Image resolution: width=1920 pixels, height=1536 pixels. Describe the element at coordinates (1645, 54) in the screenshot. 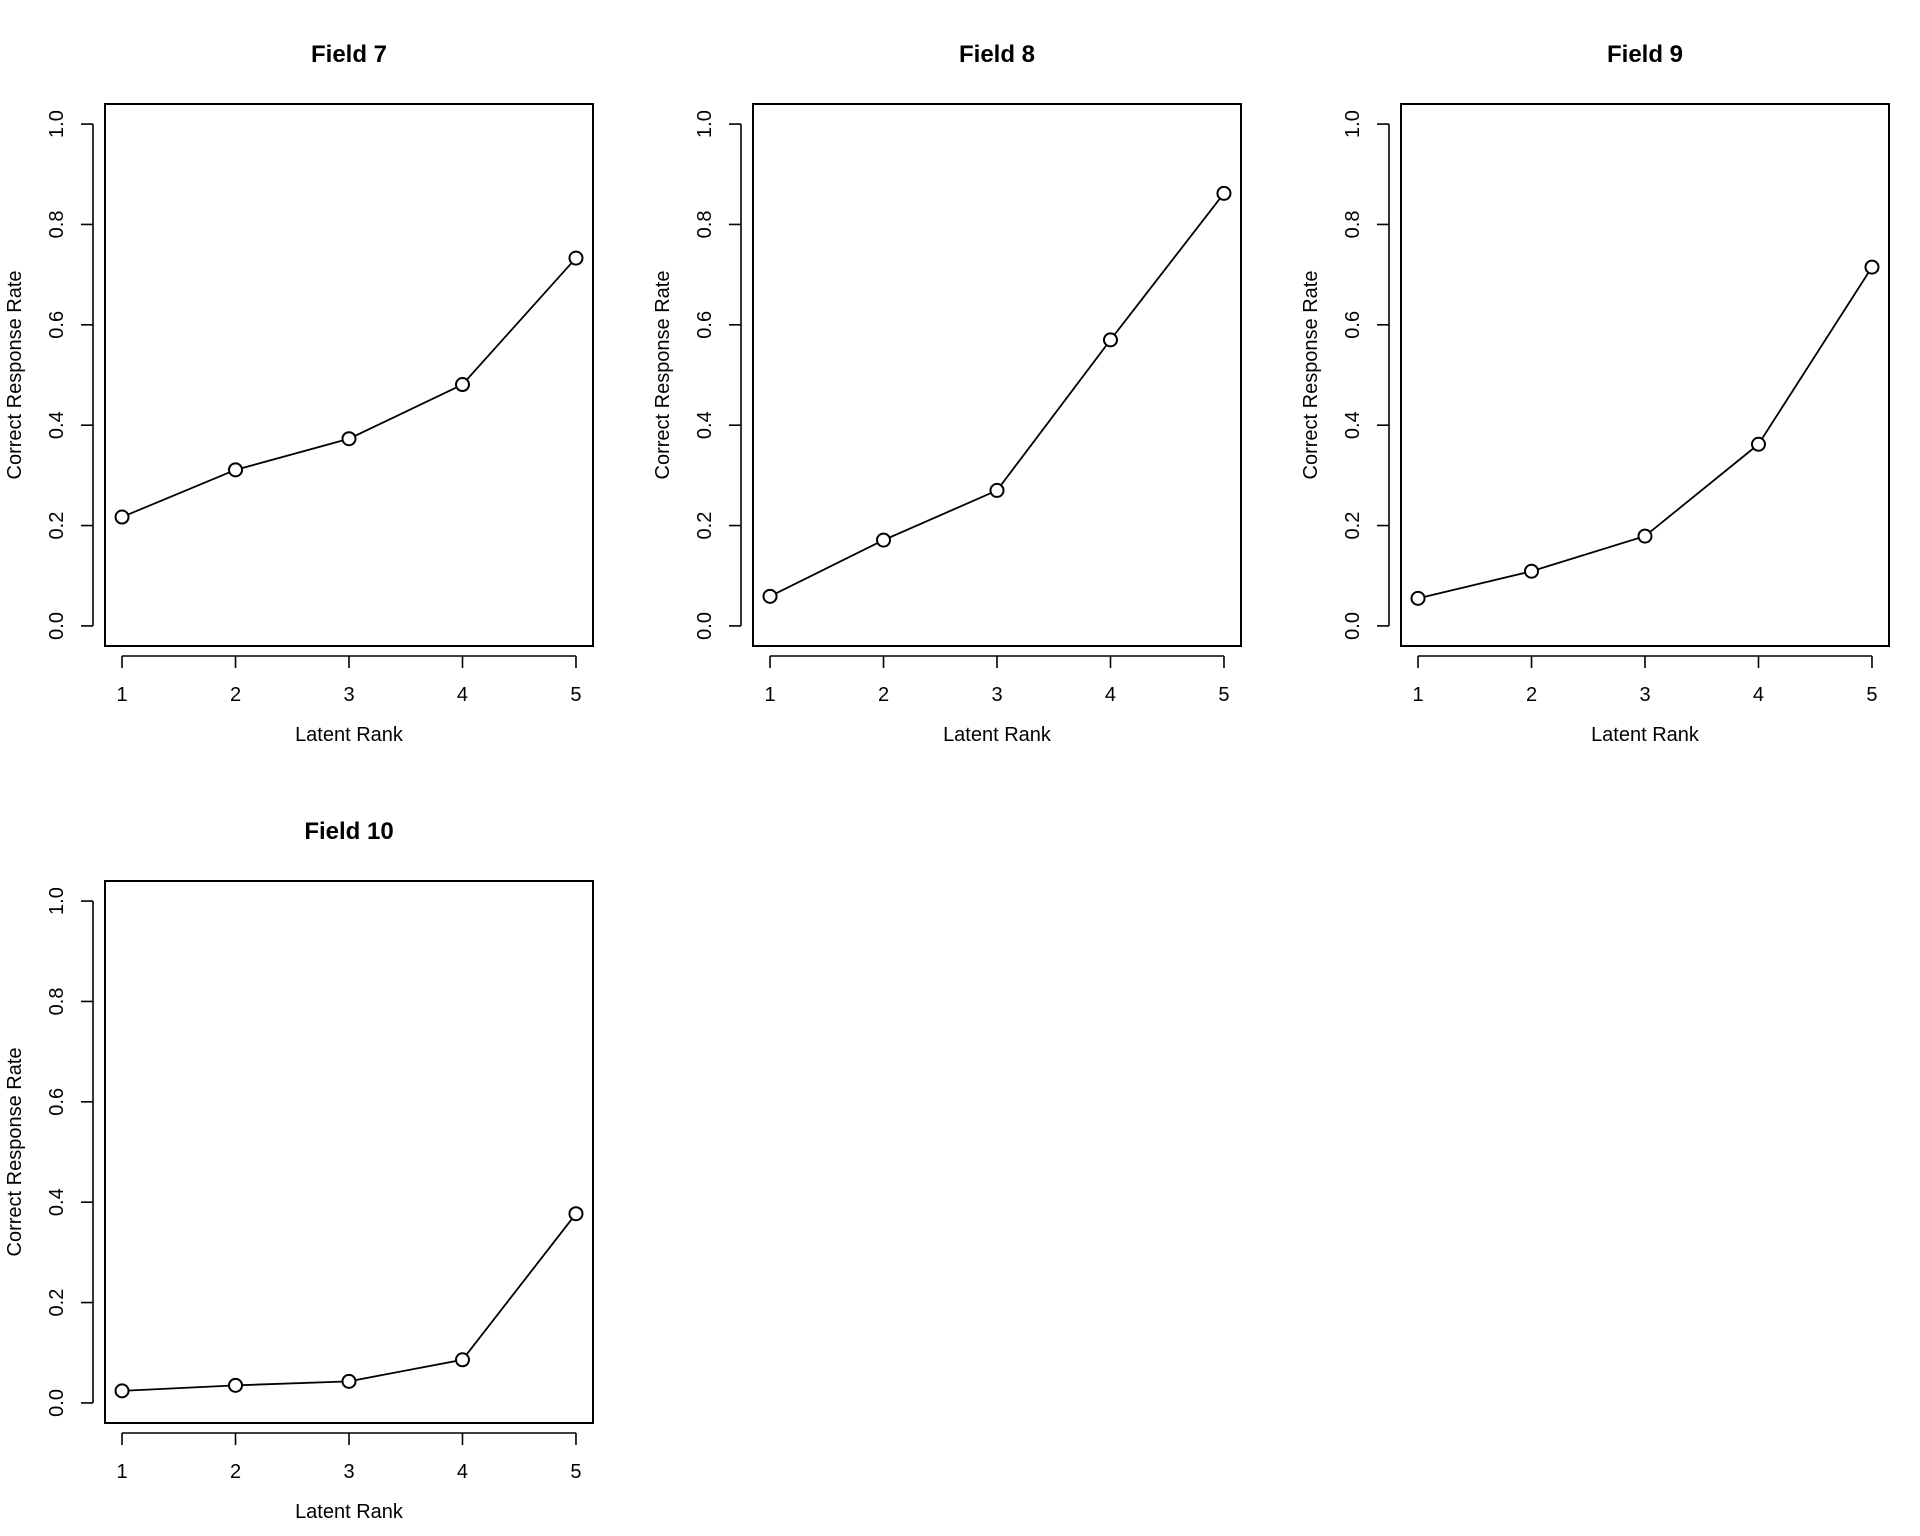

I see `panel-title: Field 9` at that location.